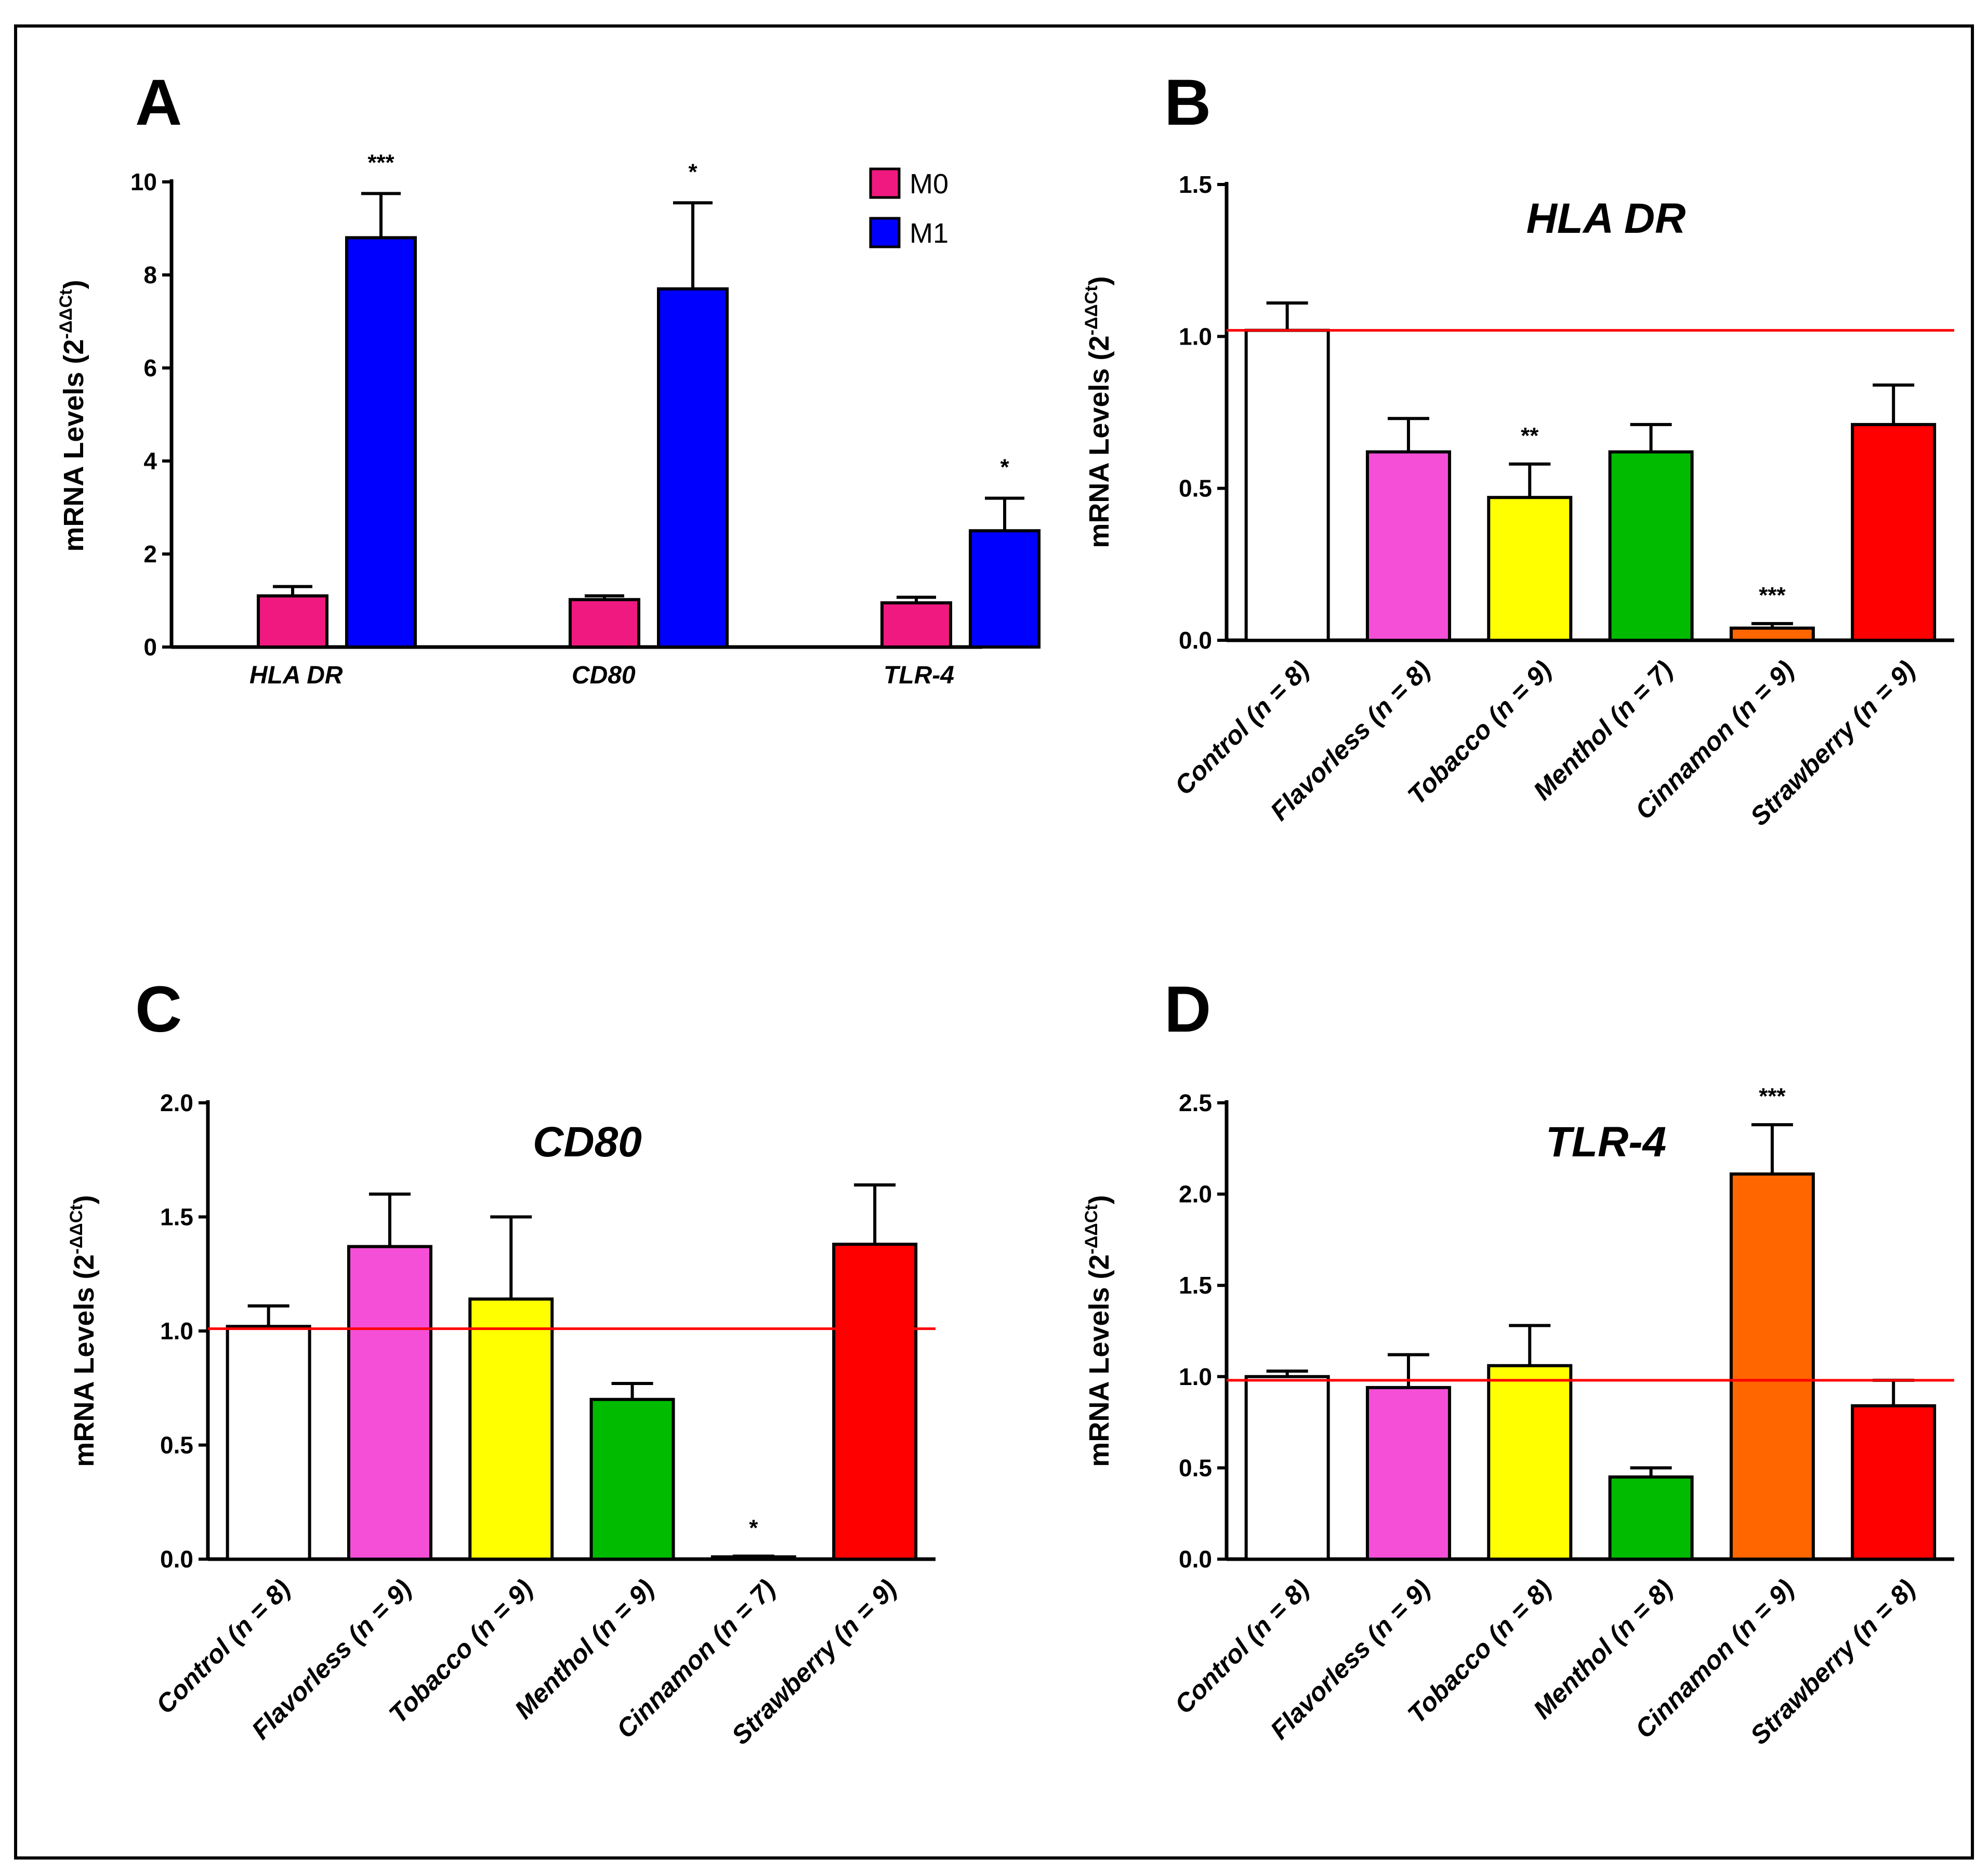  Describe the element at coordinates (587, 1142) in the screenshot. I see `chart-title: CD80` at that location.